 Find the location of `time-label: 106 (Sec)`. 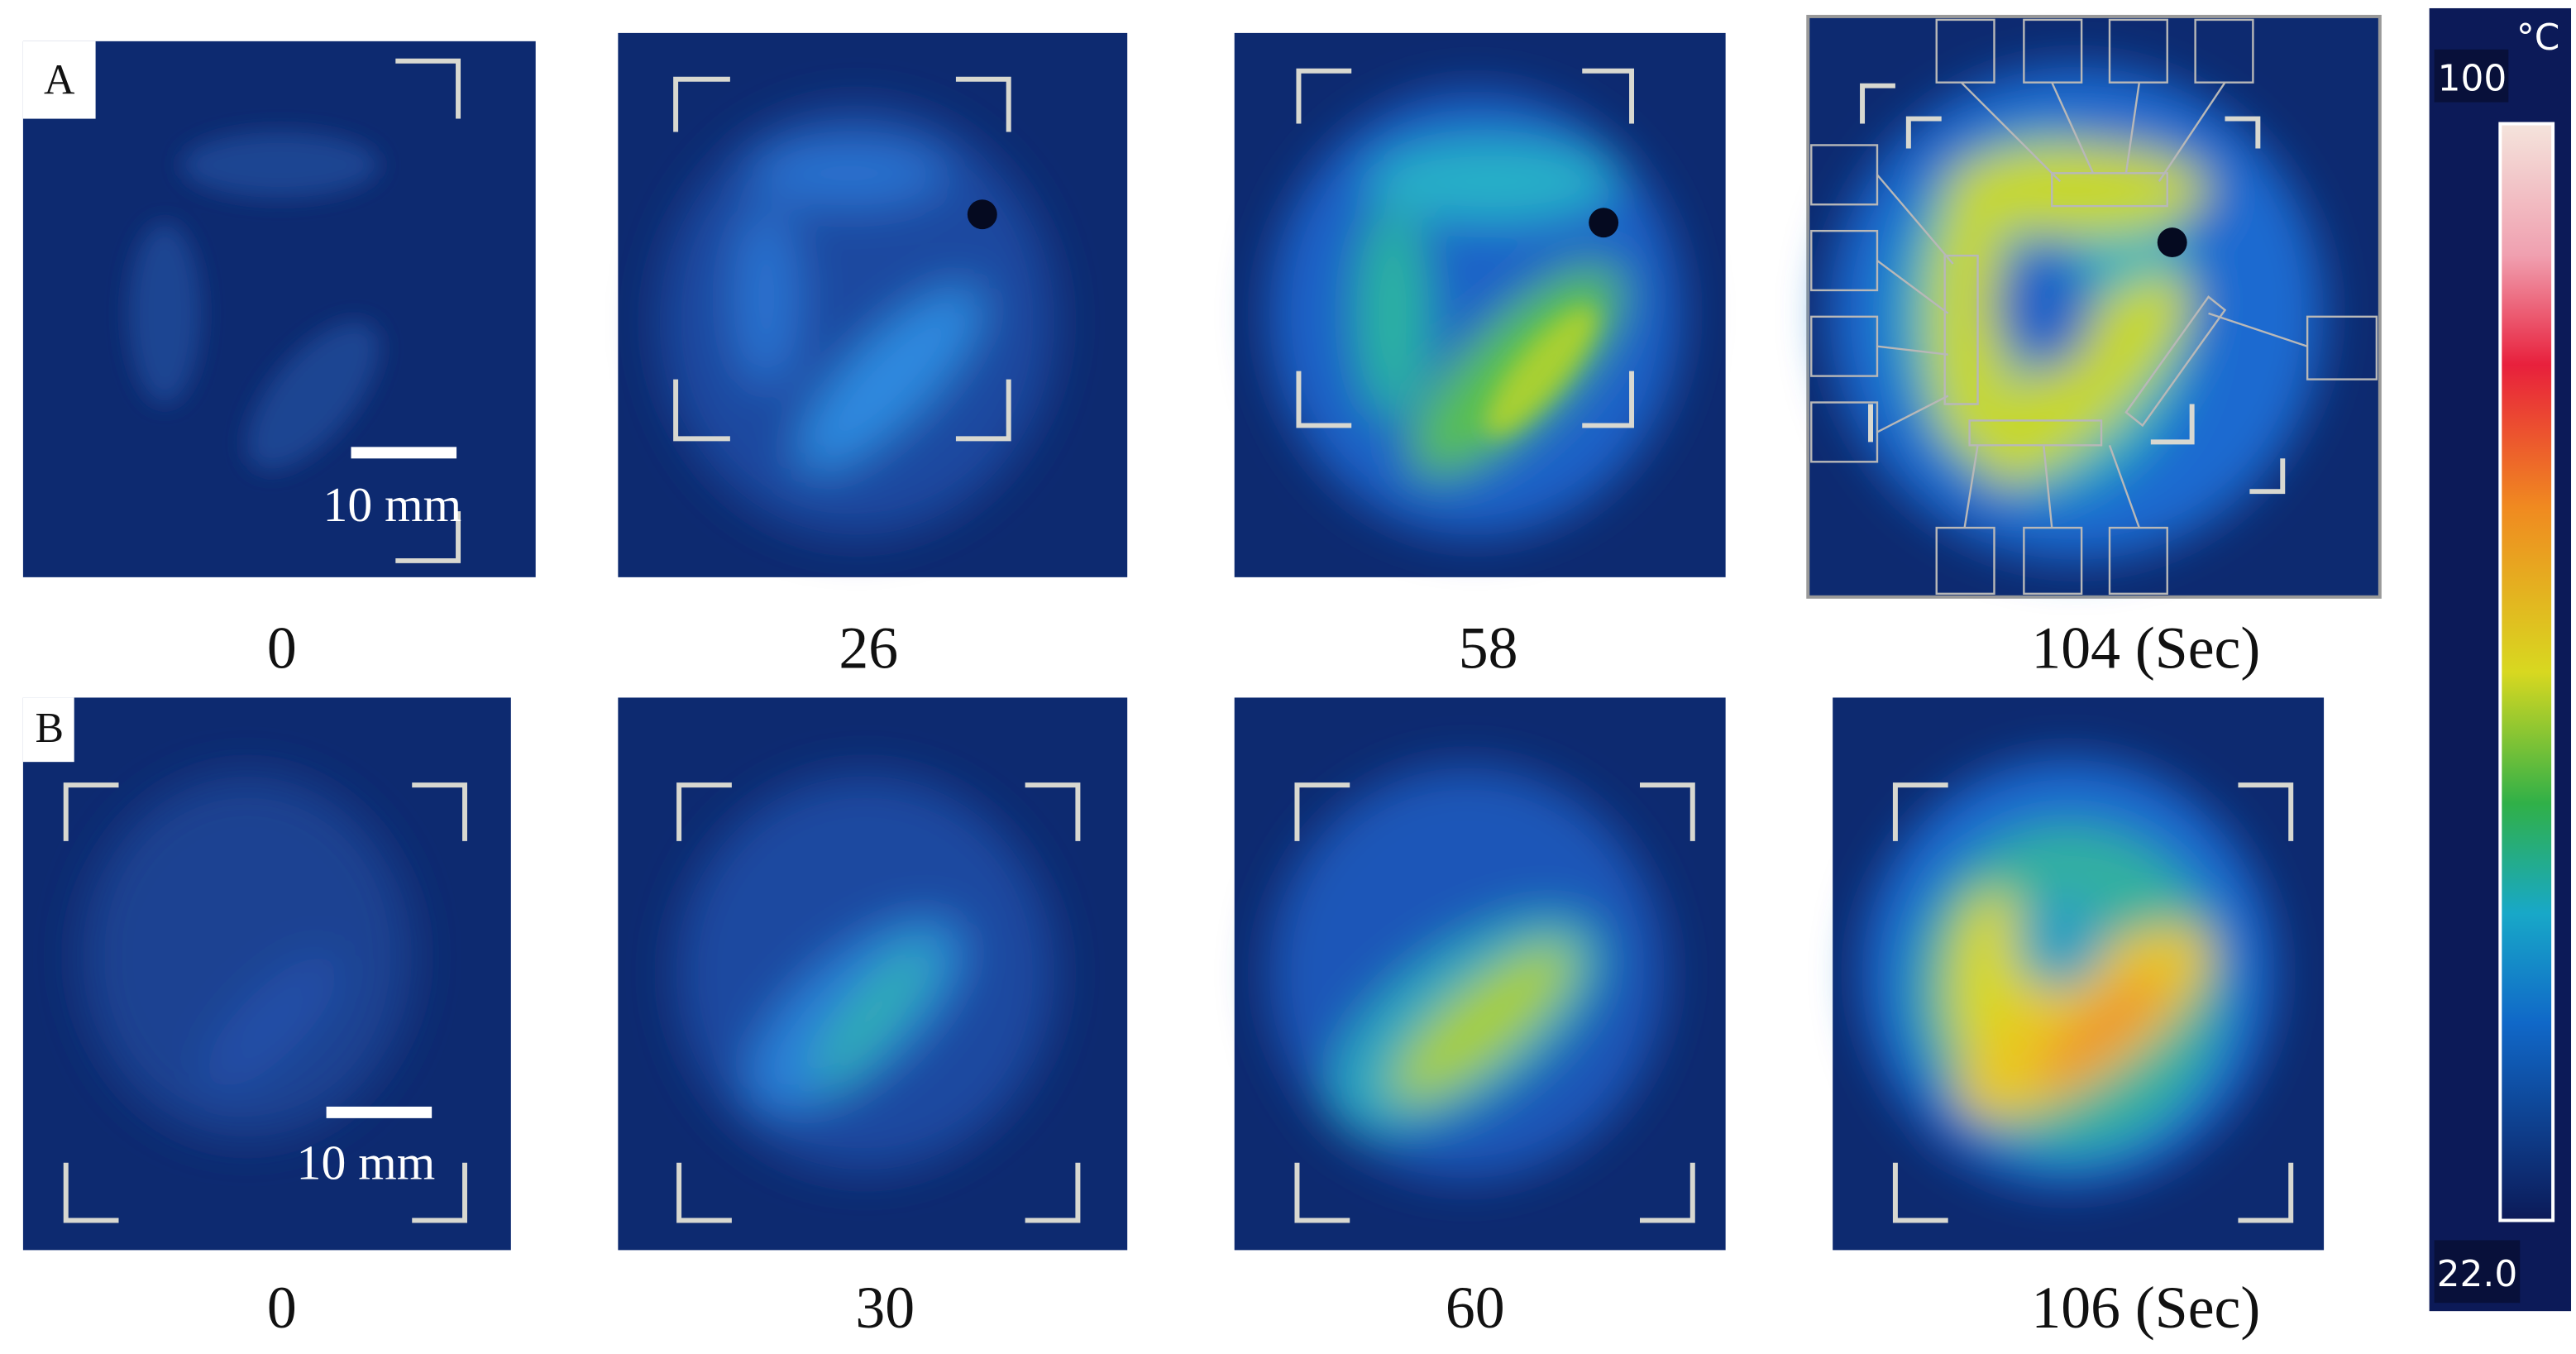

time-label: 106 (Sec) is located at coordinates (2145, 1308).